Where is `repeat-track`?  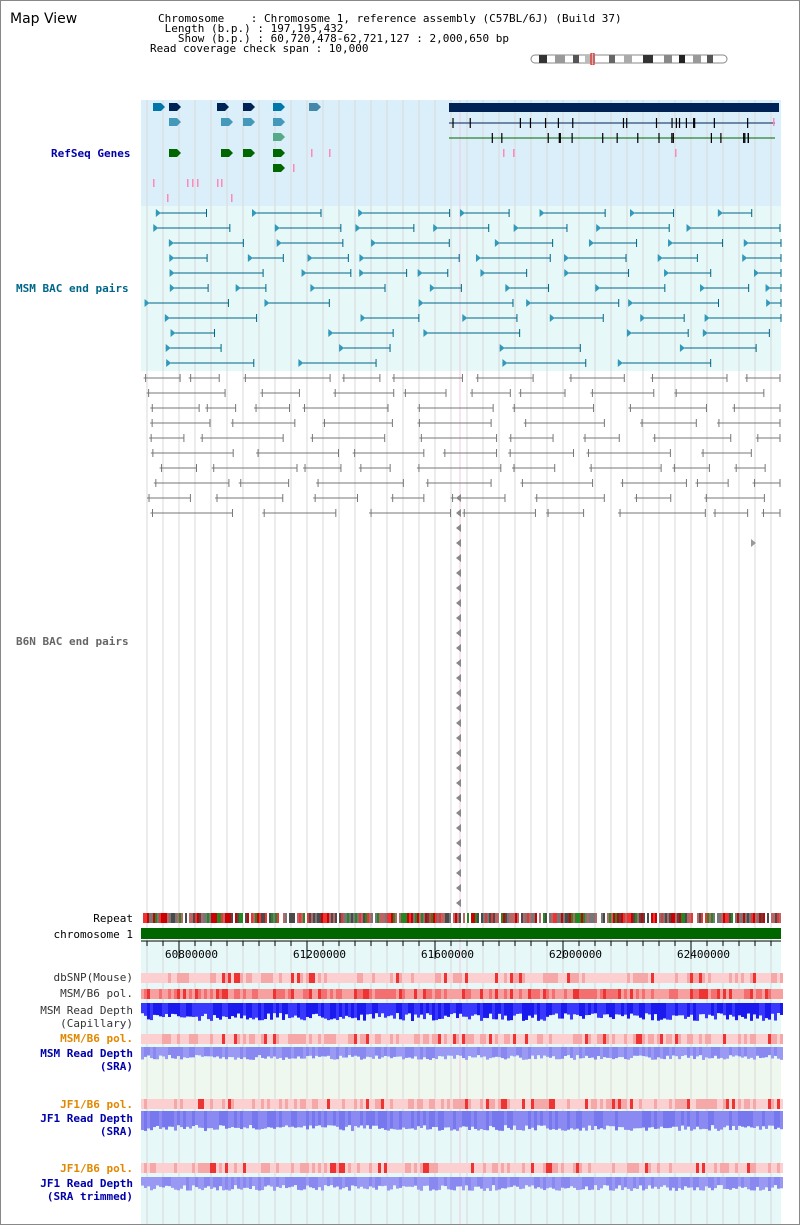
repeat-track is located at coordinates (461, 918).